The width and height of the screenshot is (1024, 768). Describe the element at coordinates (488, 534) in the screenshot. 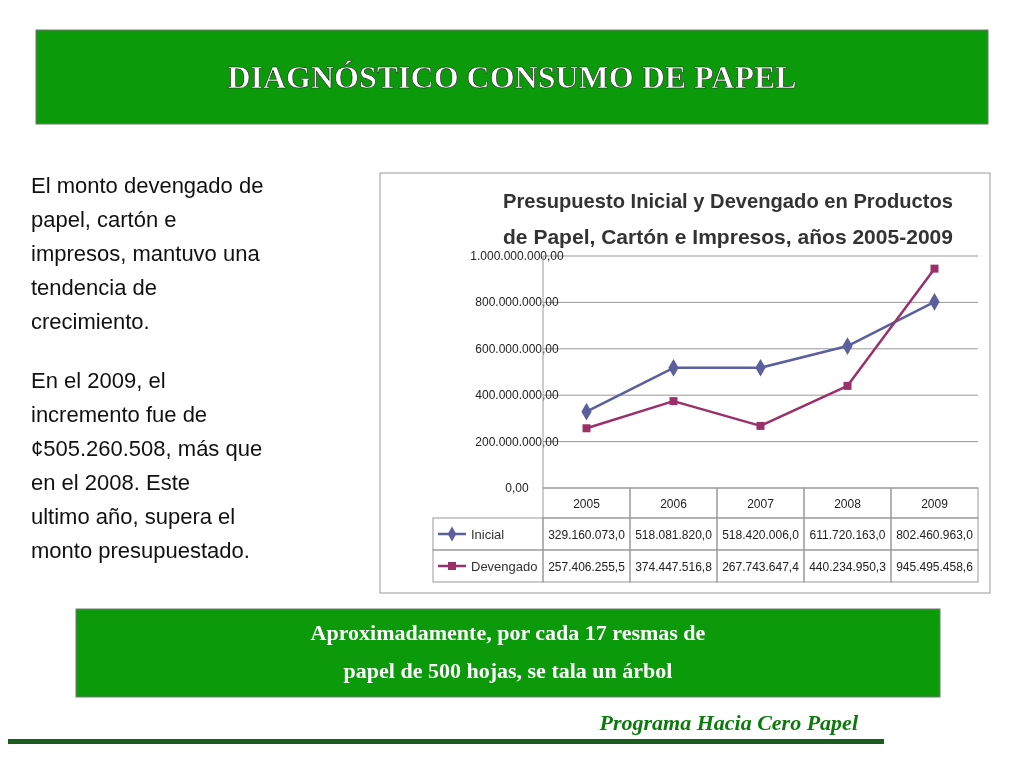

I see `legend-label: Inicial` at that location.